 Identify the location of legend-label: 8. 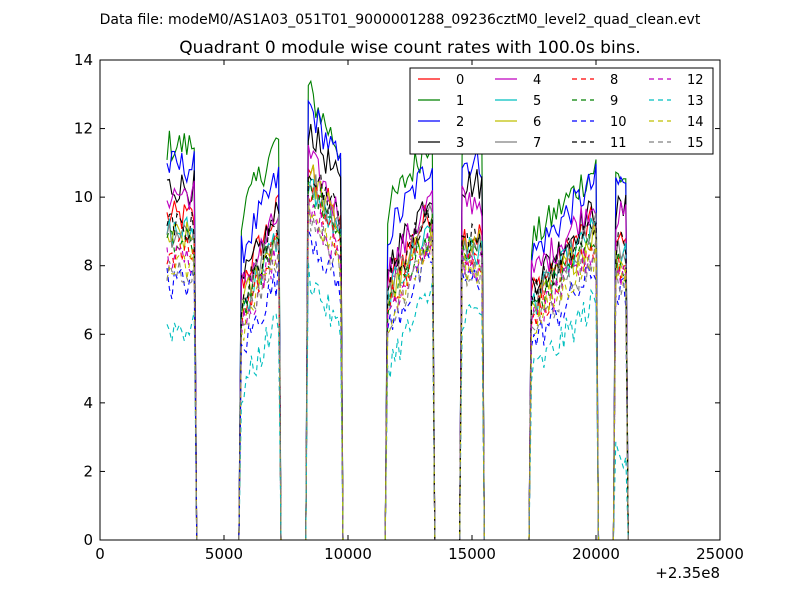
(614, 80).